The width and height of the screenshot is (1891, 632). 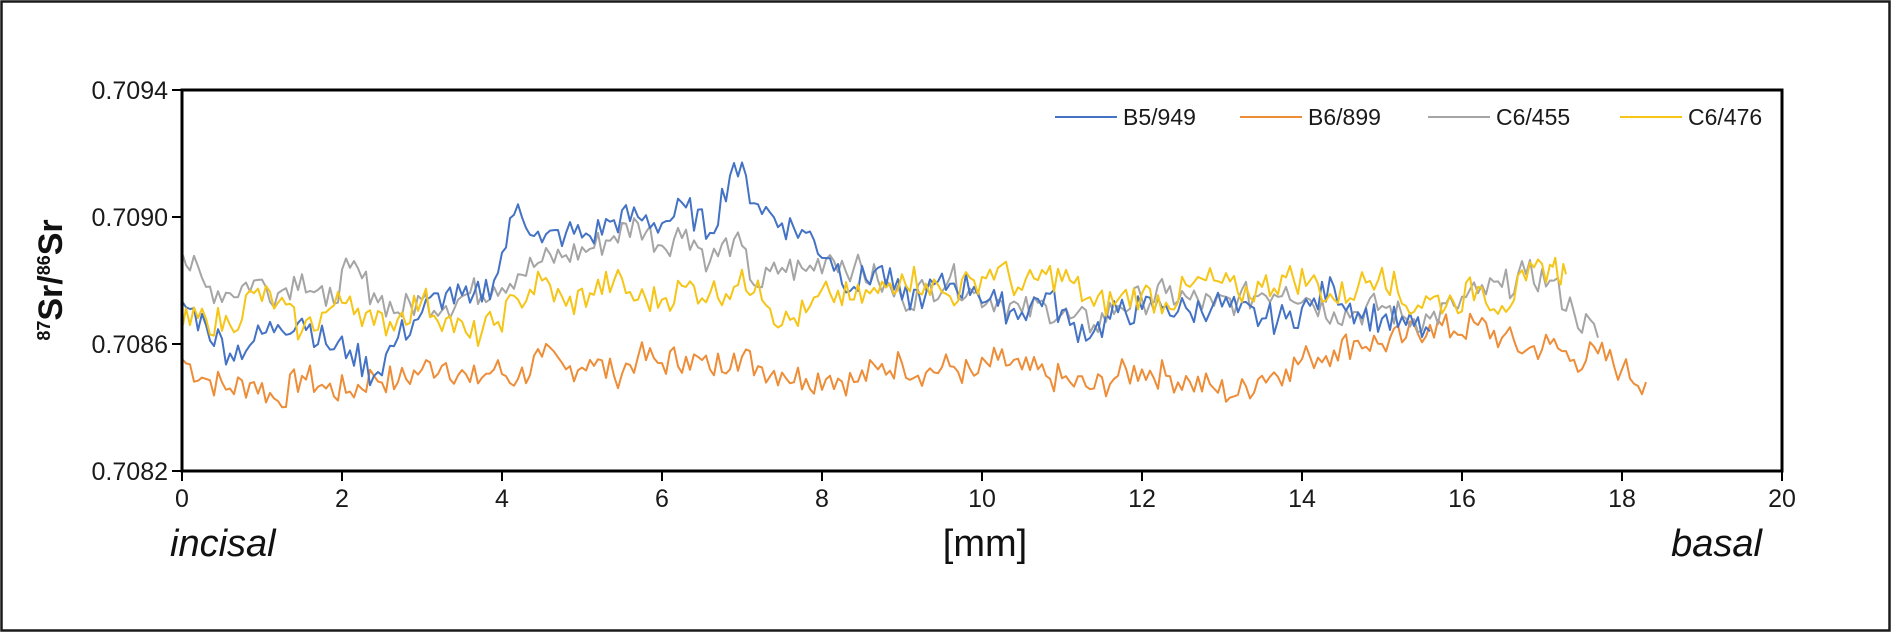 I want to click on y-tick-label: 0.7082, so click(x=130, y=472).